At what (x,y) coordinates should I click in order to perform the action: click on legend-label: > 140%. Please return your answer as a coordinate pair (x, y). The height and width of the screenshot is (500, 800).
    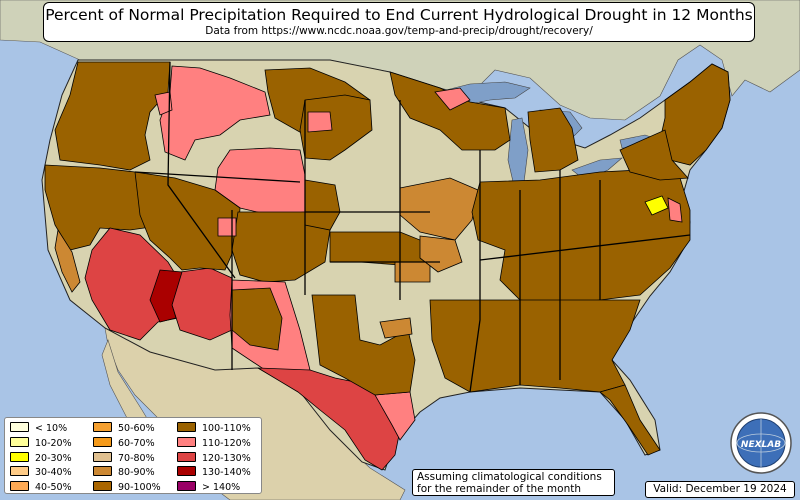
    Looking at the image, I should click on (221, 487).